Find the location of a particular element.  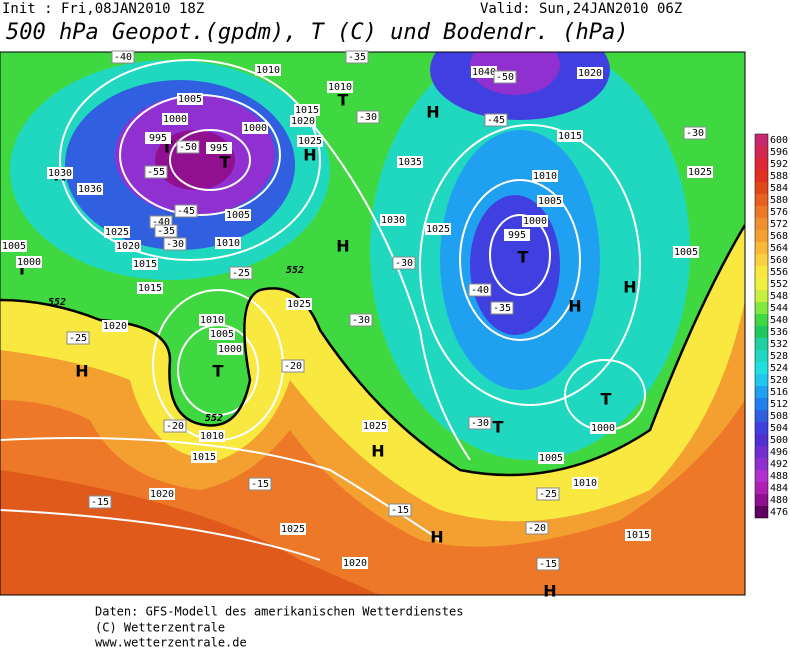

colorbar-label: 560 is located at coordinates (779, 260).